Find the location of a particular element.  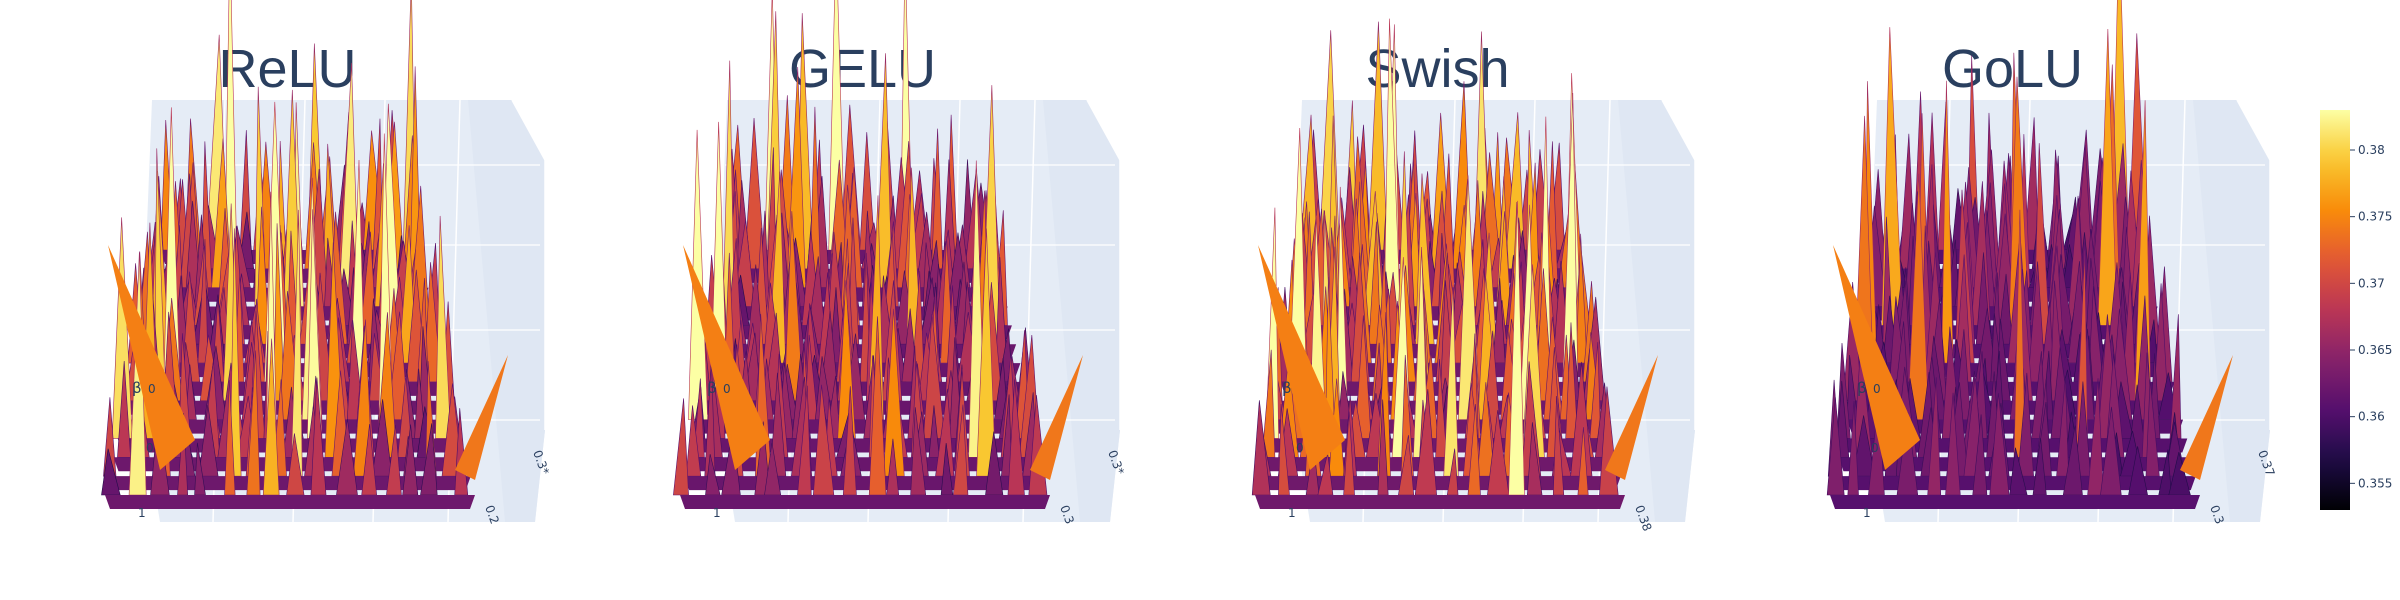

chart-title-relu: ReLU is located at coordinates (287, 69).